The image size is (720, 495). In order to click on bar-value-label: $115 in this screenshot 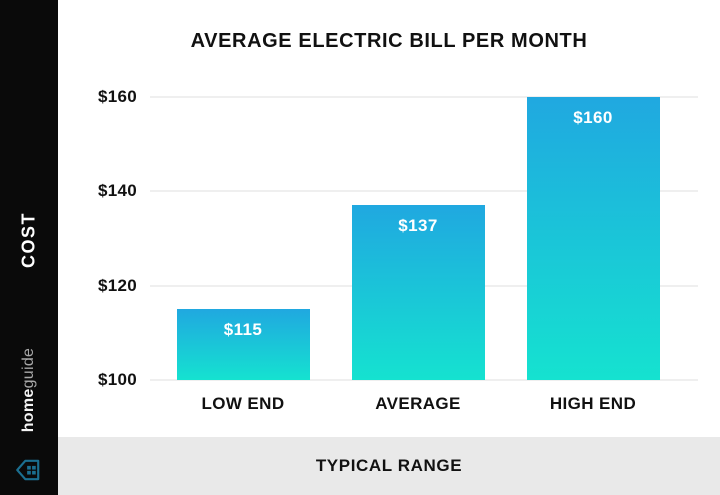, I will do `click(243, 330)`.